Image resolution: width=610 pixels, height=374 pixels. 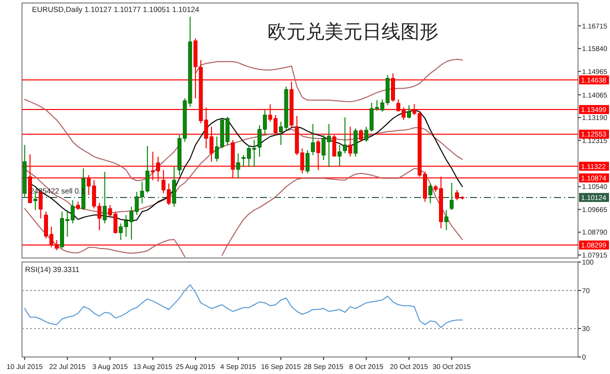 What do you see at coordinates (352, 32) in the screenshot?
I see `text: 欧元兑美元日线图形` at bounding box center [352, 32].